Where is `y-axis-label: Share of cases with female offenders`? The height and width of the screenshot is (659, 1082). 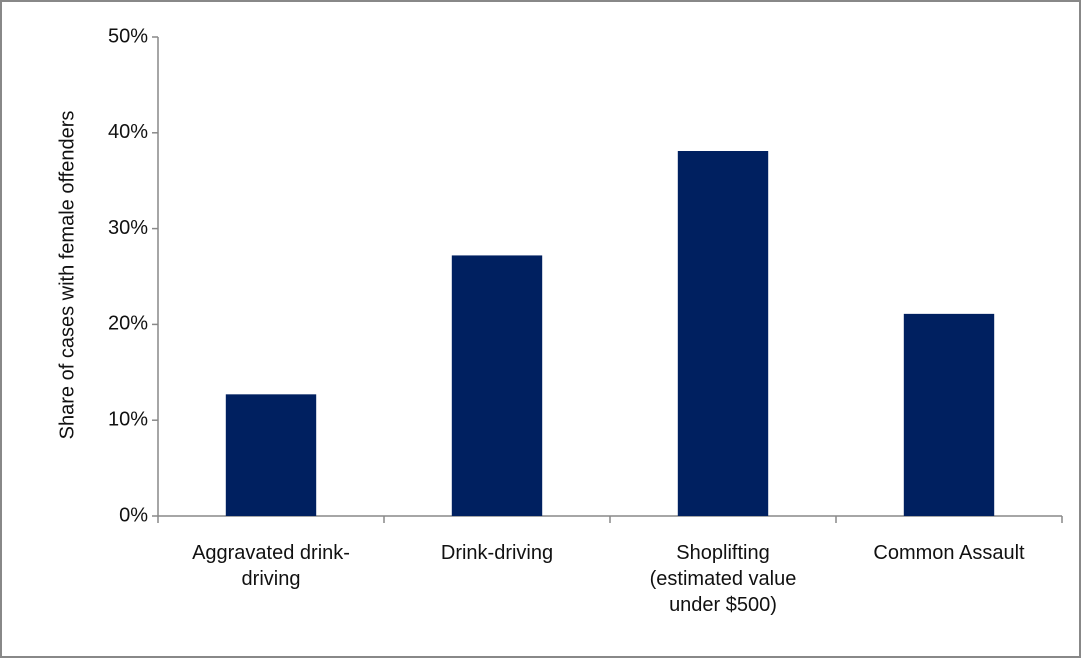 y-axis-label: Share of cases with female offenders is located at coordinates (67, 275).